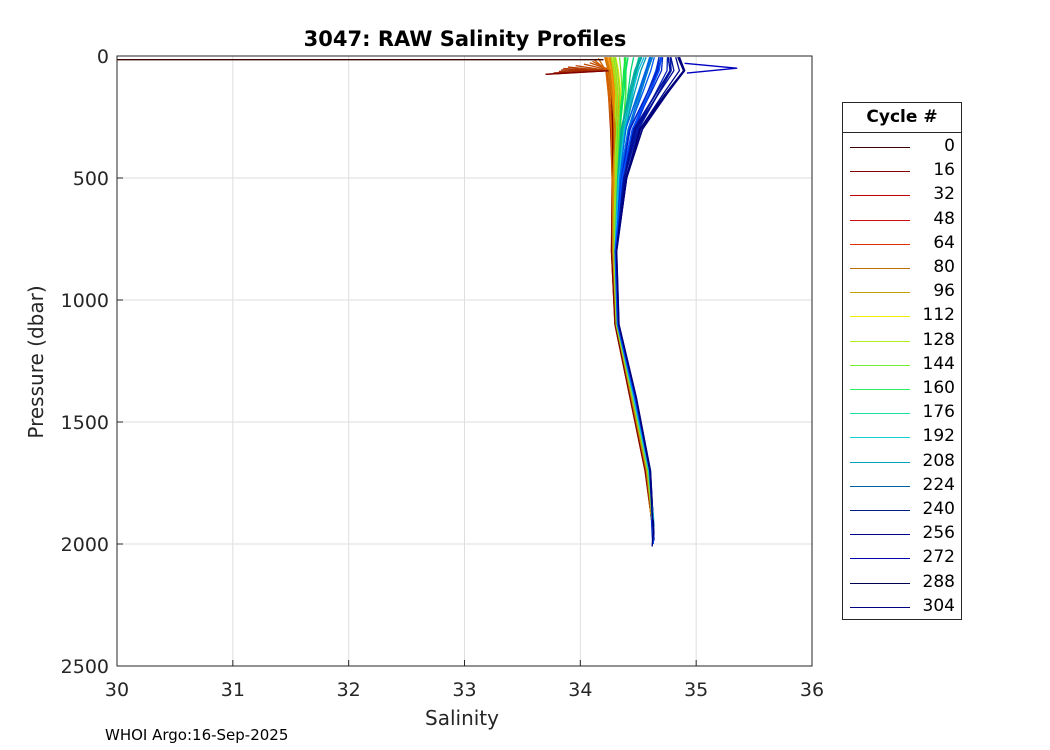 Image resolution: width=1050 pixels, height=750 pixels. What do you see at coordinates (944, 291) in the screenshot?
I see `legend-label: 96` at bounding box center [944, 291].